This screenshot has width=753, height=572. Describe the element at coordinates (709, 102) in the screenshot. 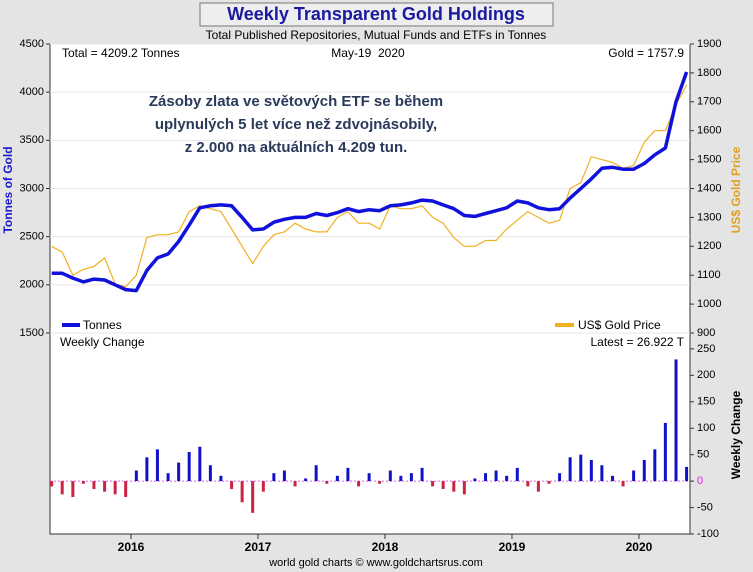

I see `y2-tick-label: 1700` at that location.